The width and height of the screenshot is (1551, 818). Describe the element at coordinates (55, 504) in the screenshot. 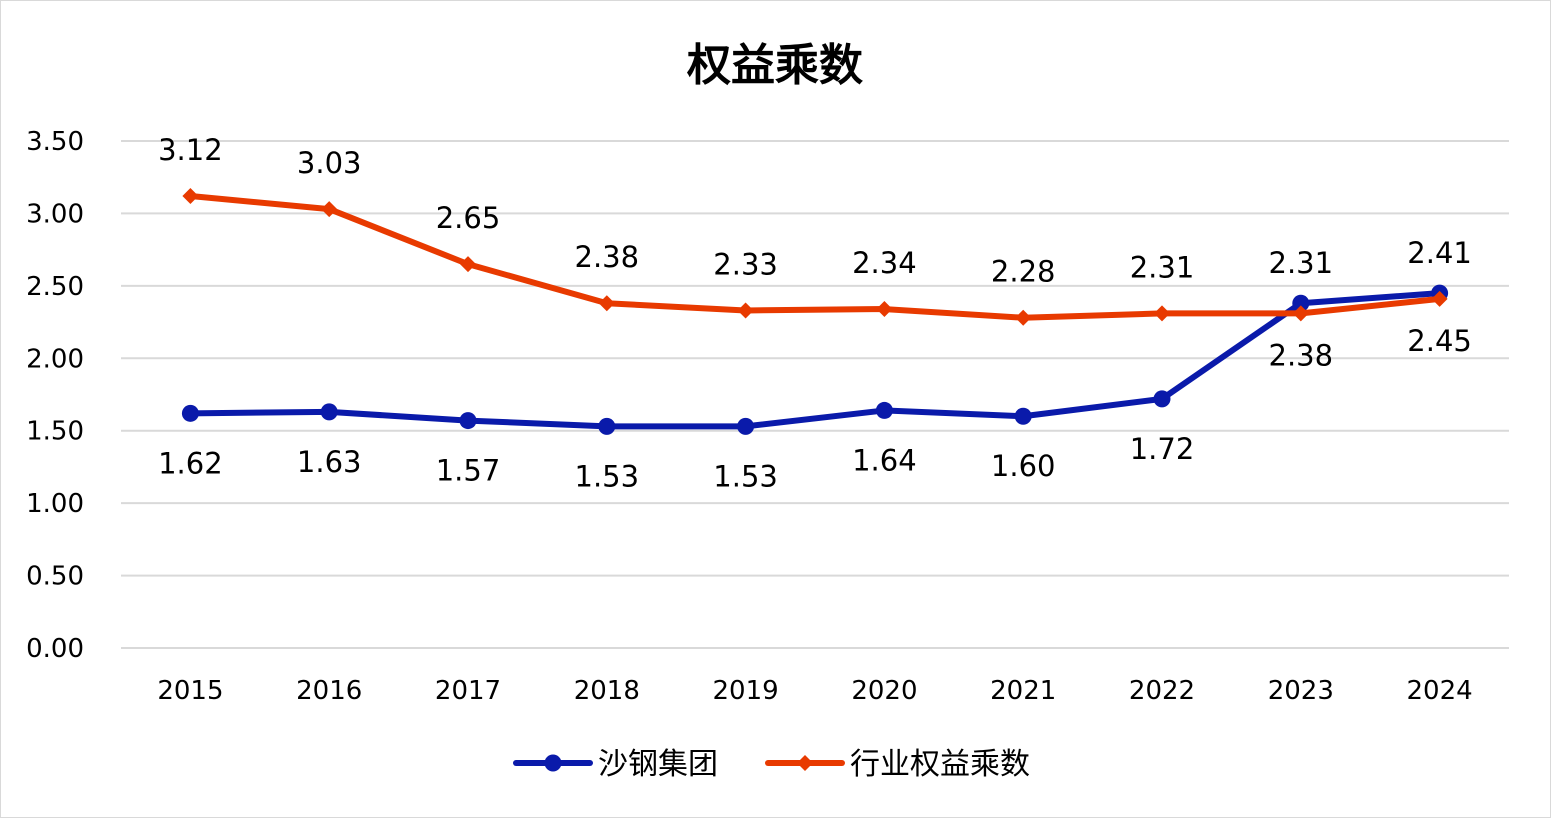

I see `y-tick-label: 1.00` at that location.